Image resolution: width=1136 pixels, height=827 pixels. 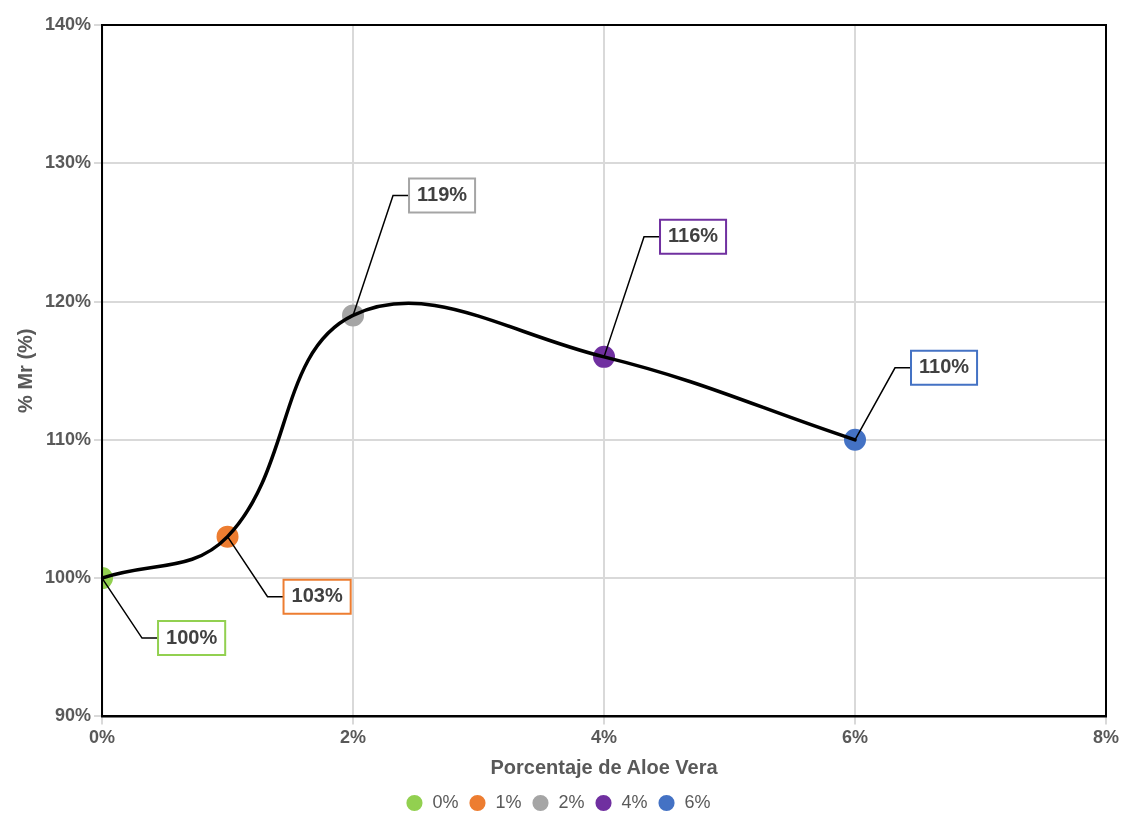 I want to click on y-axis-title: % Mr (%), so click(x=24, y=370).